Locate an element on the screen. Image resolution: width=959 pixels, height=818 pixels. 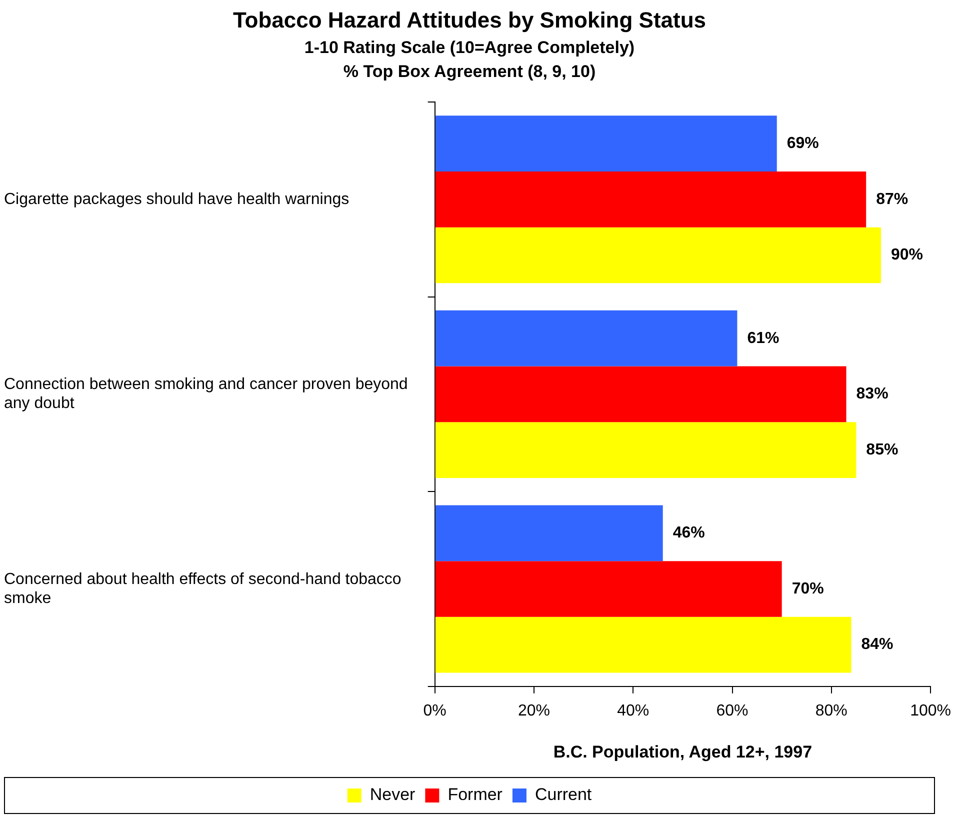
x-tick-label: 60% is located at coordinates (732, 711).